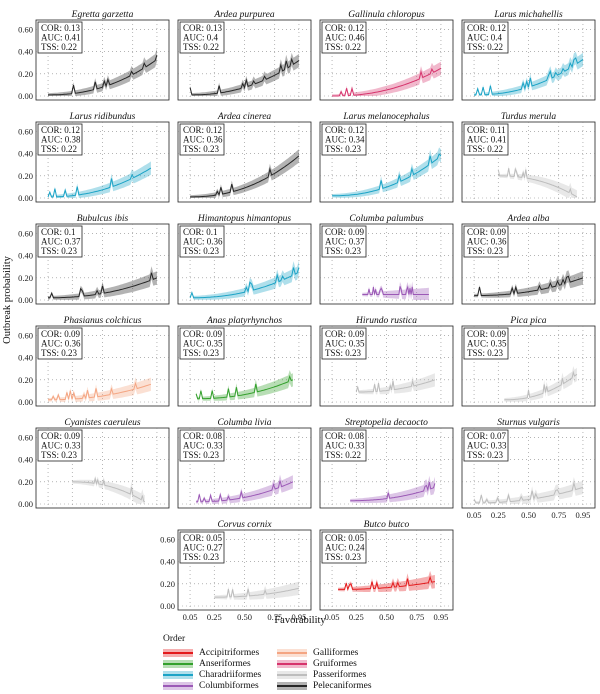 The height and width of the screenshot is (694, 600). Describe the element at coordinates (203, 28) in the screenshot. I see `stats-line: COR: 0.13` at that location.